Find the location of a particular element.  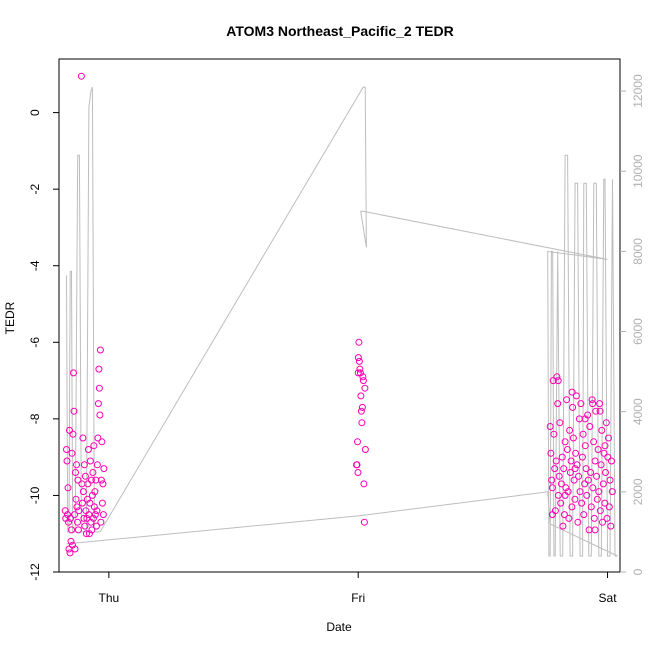

x-axis-label: Date is located at coordinates (339, 627).